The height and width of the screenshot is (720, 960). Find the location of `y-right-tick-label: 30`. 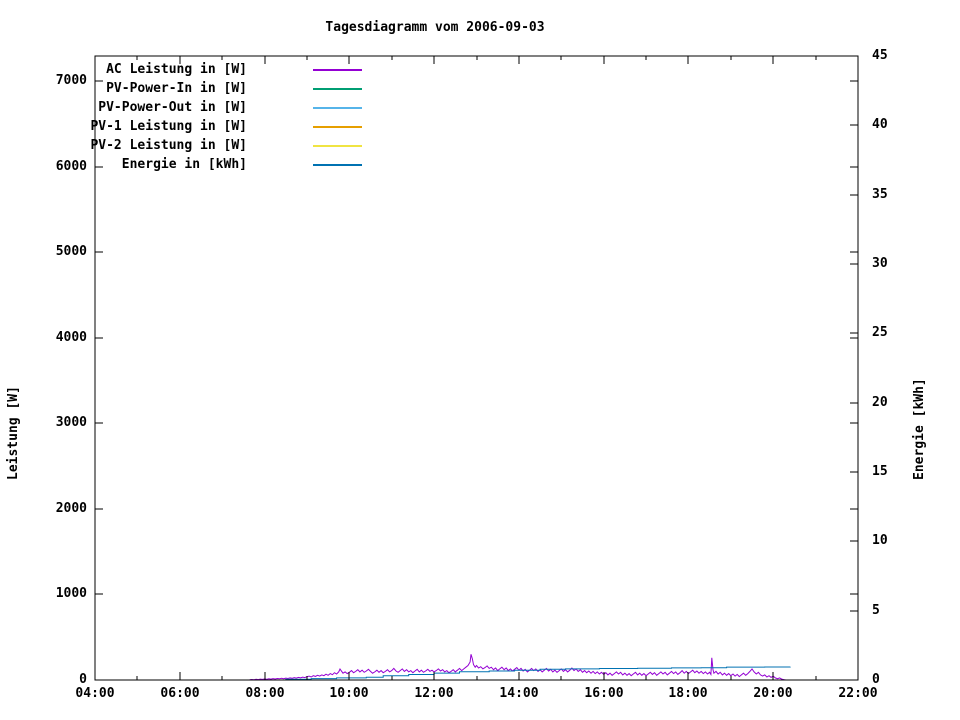

y-right-tick-label: 30 is located at coordinates (880, 263).